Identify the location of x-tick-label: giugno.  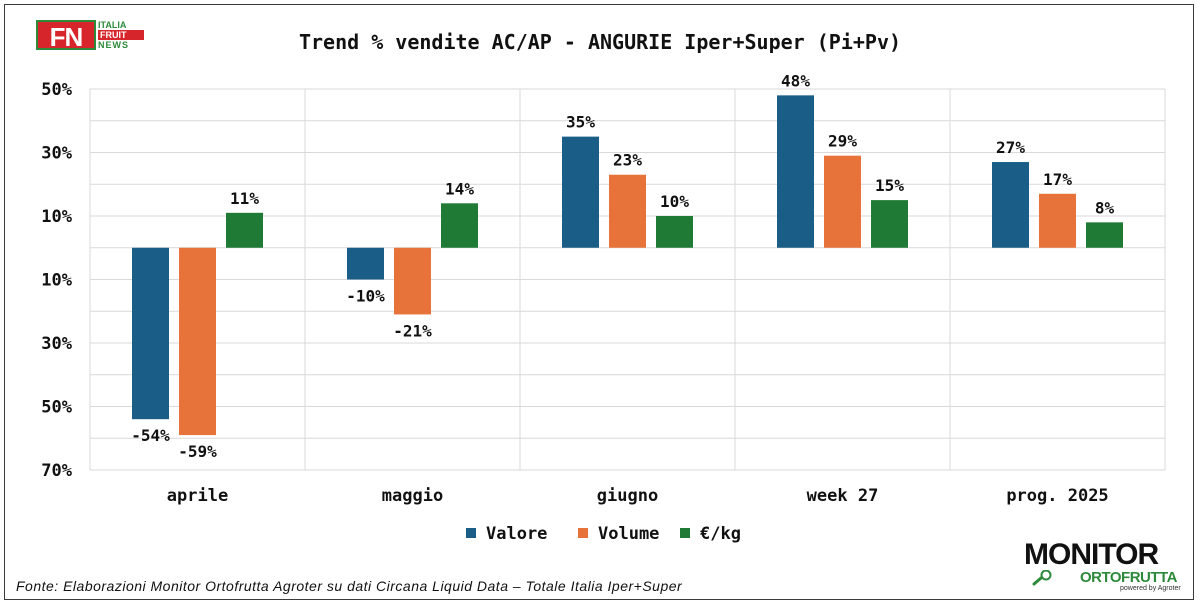
(627, 496).